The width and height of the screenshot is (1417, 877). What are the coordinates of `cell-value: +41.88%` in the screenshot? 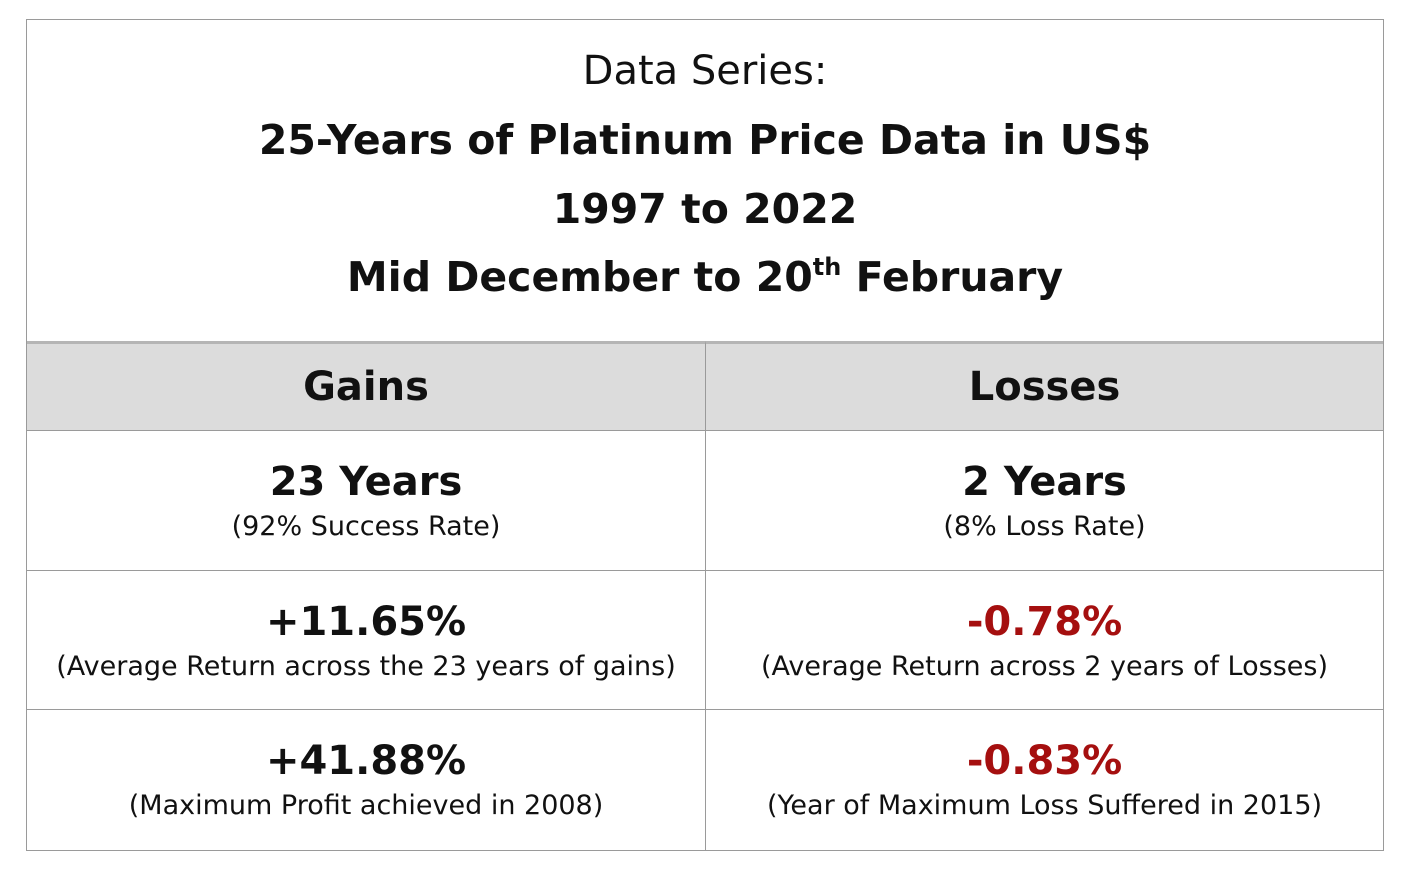 It's located at (366, 761).